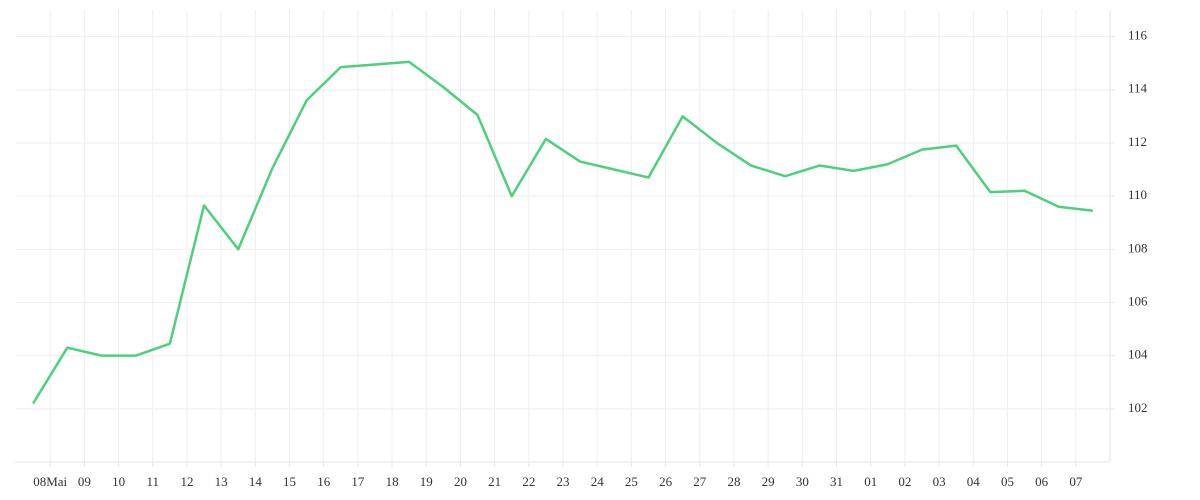  What do you see at coordinates (768, 481) in the screenshot?
I see `x-tick-label: 29` at bounding box center [768, 481].